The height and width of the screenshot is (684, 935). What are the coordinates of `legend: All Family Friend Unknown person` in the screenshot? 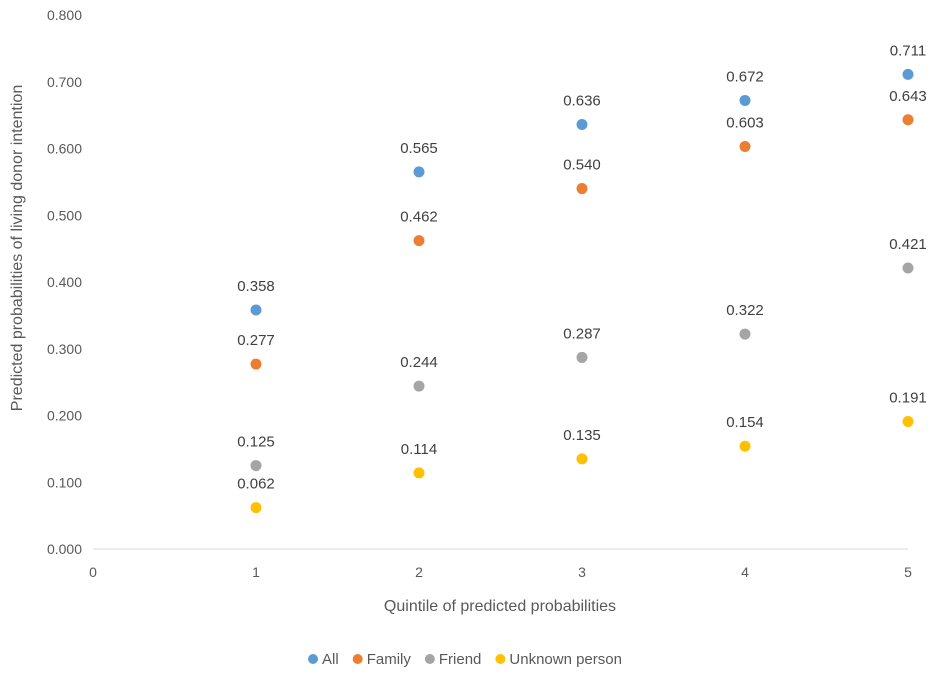 It's located at (465, 659).